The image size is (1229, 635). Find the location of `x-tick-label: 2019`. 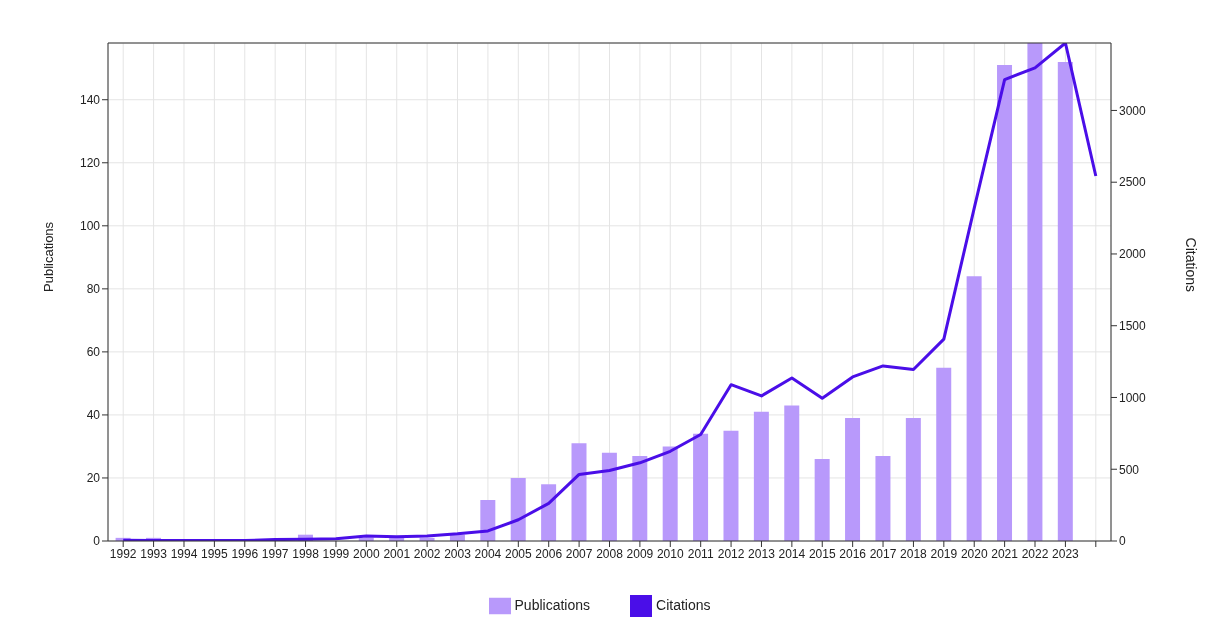

x-tick-label: 2019 is located at coordinates (944, 553).